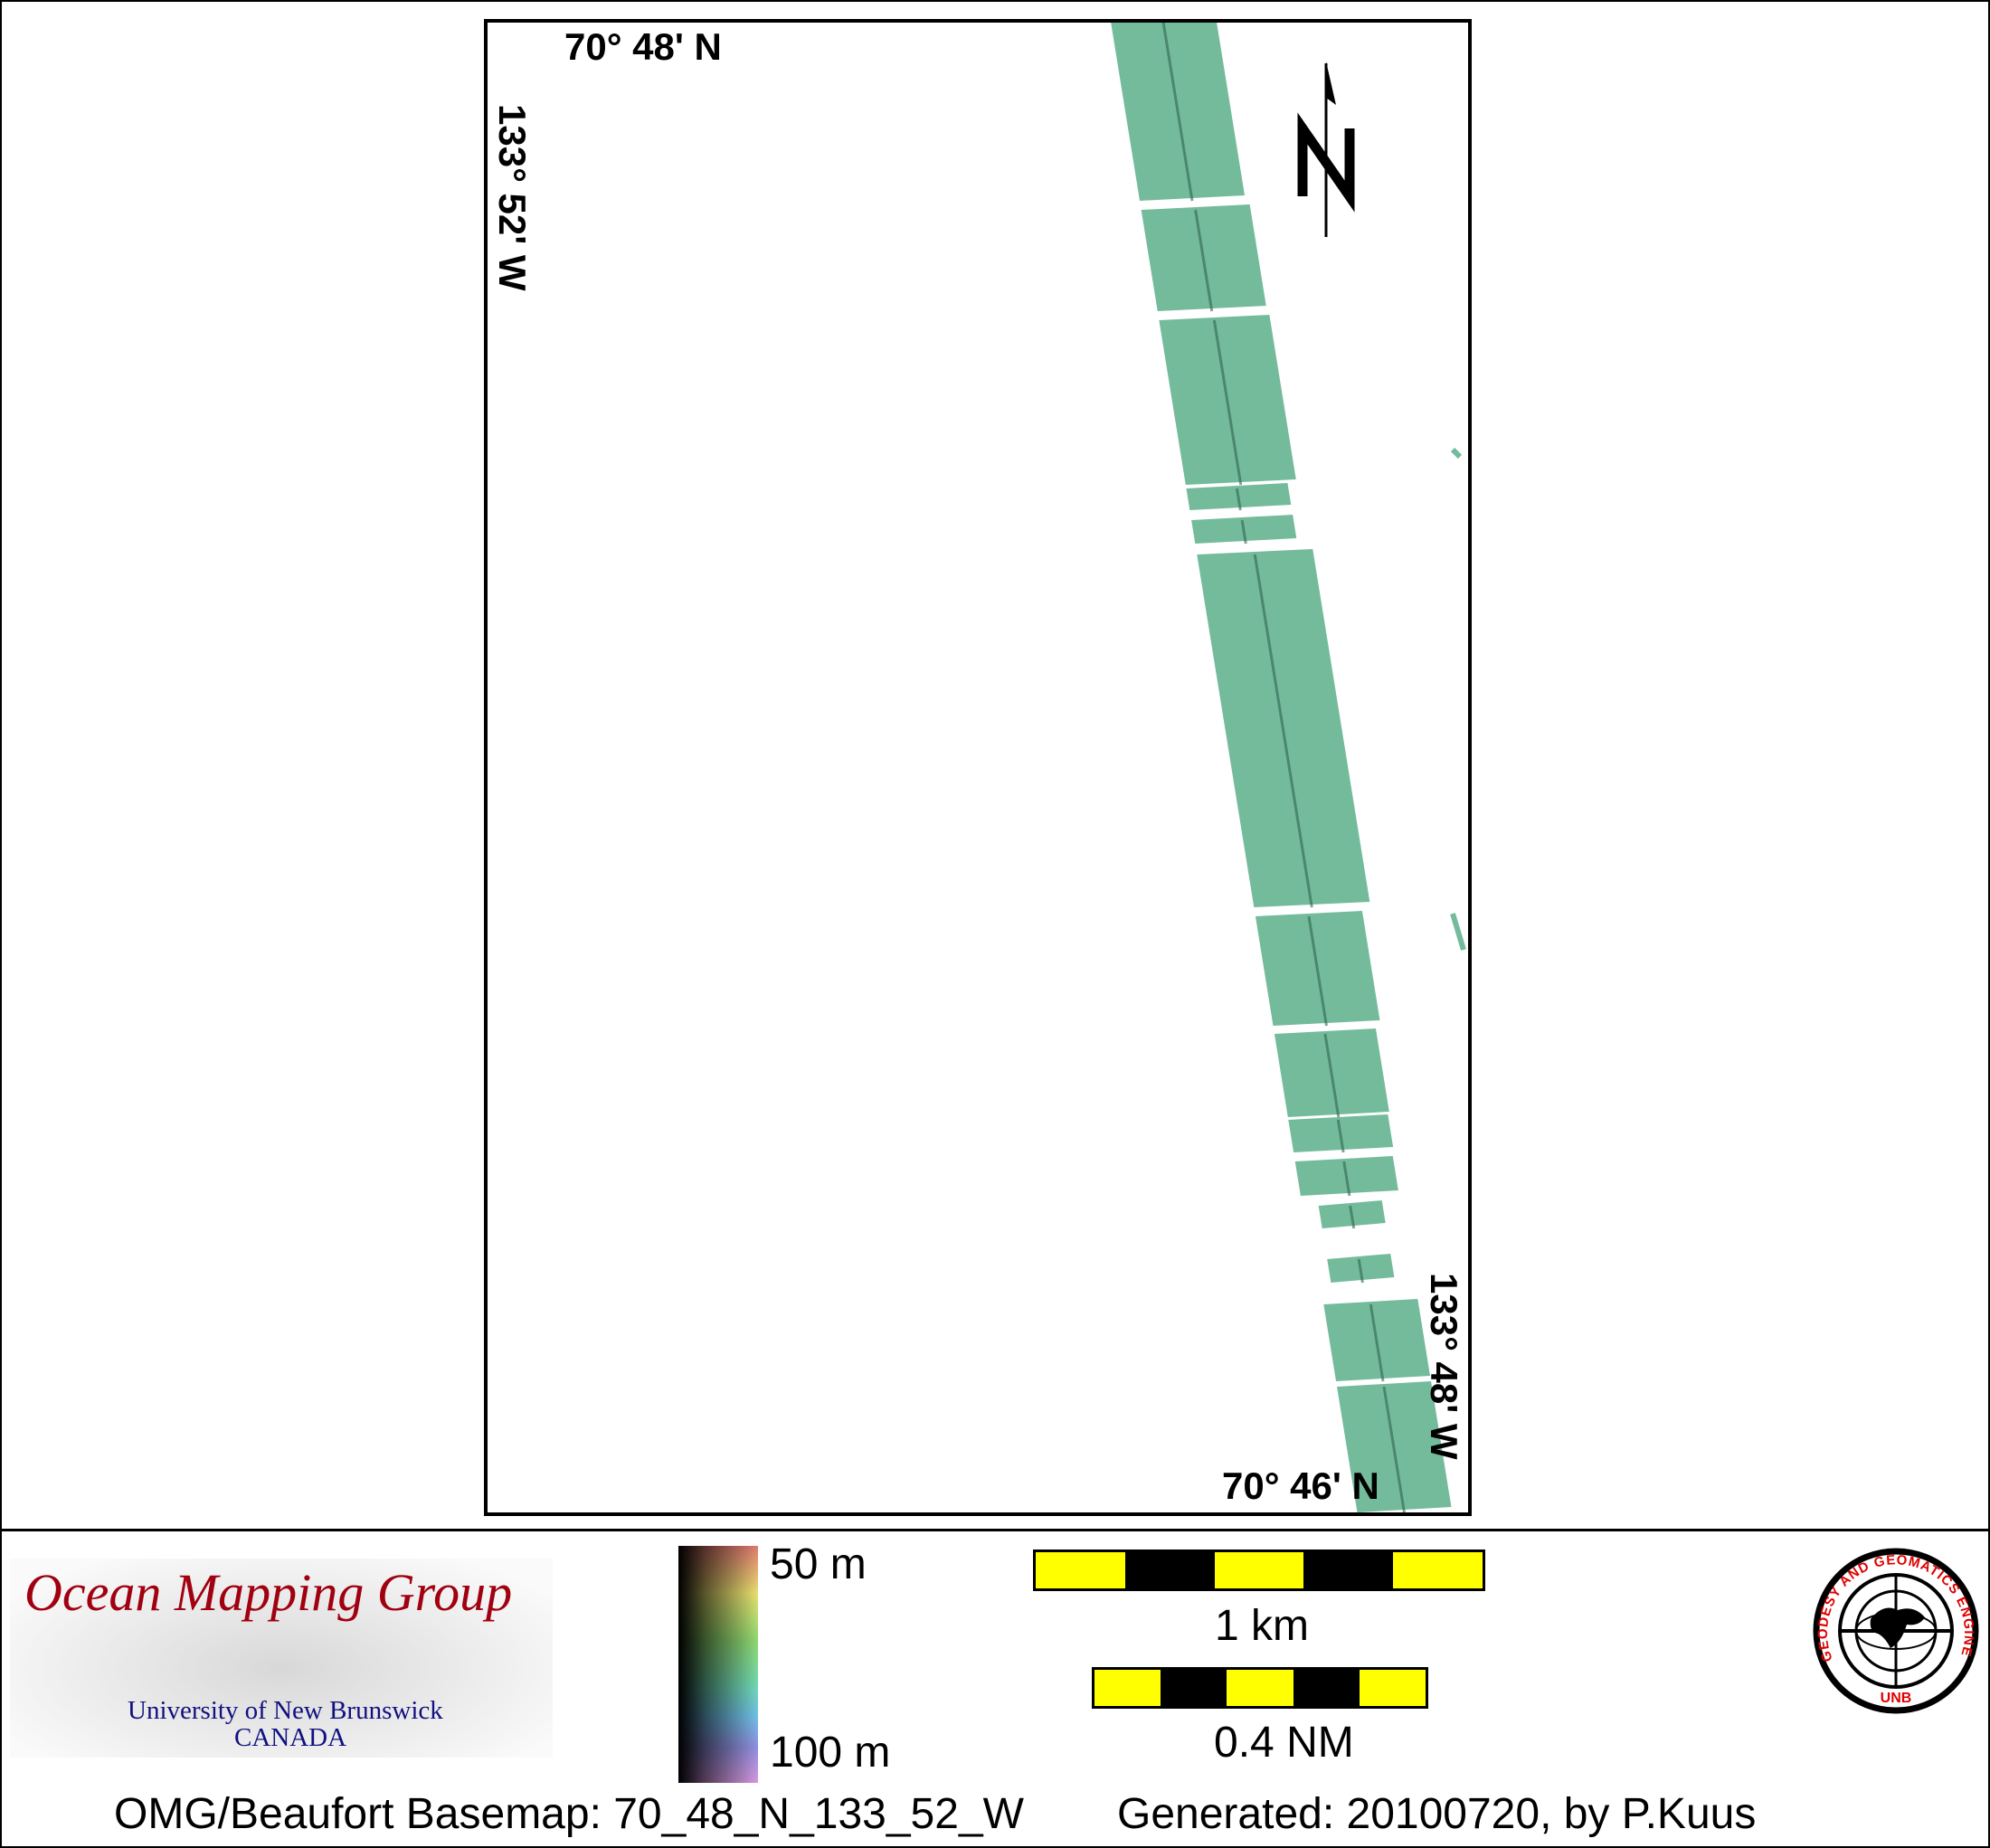 This screenshot has width=1990, height=1848. Describe the element at coordinates (285, 1711) in the screenshot. I see `logo-university: University of New Brunswick` at that location.